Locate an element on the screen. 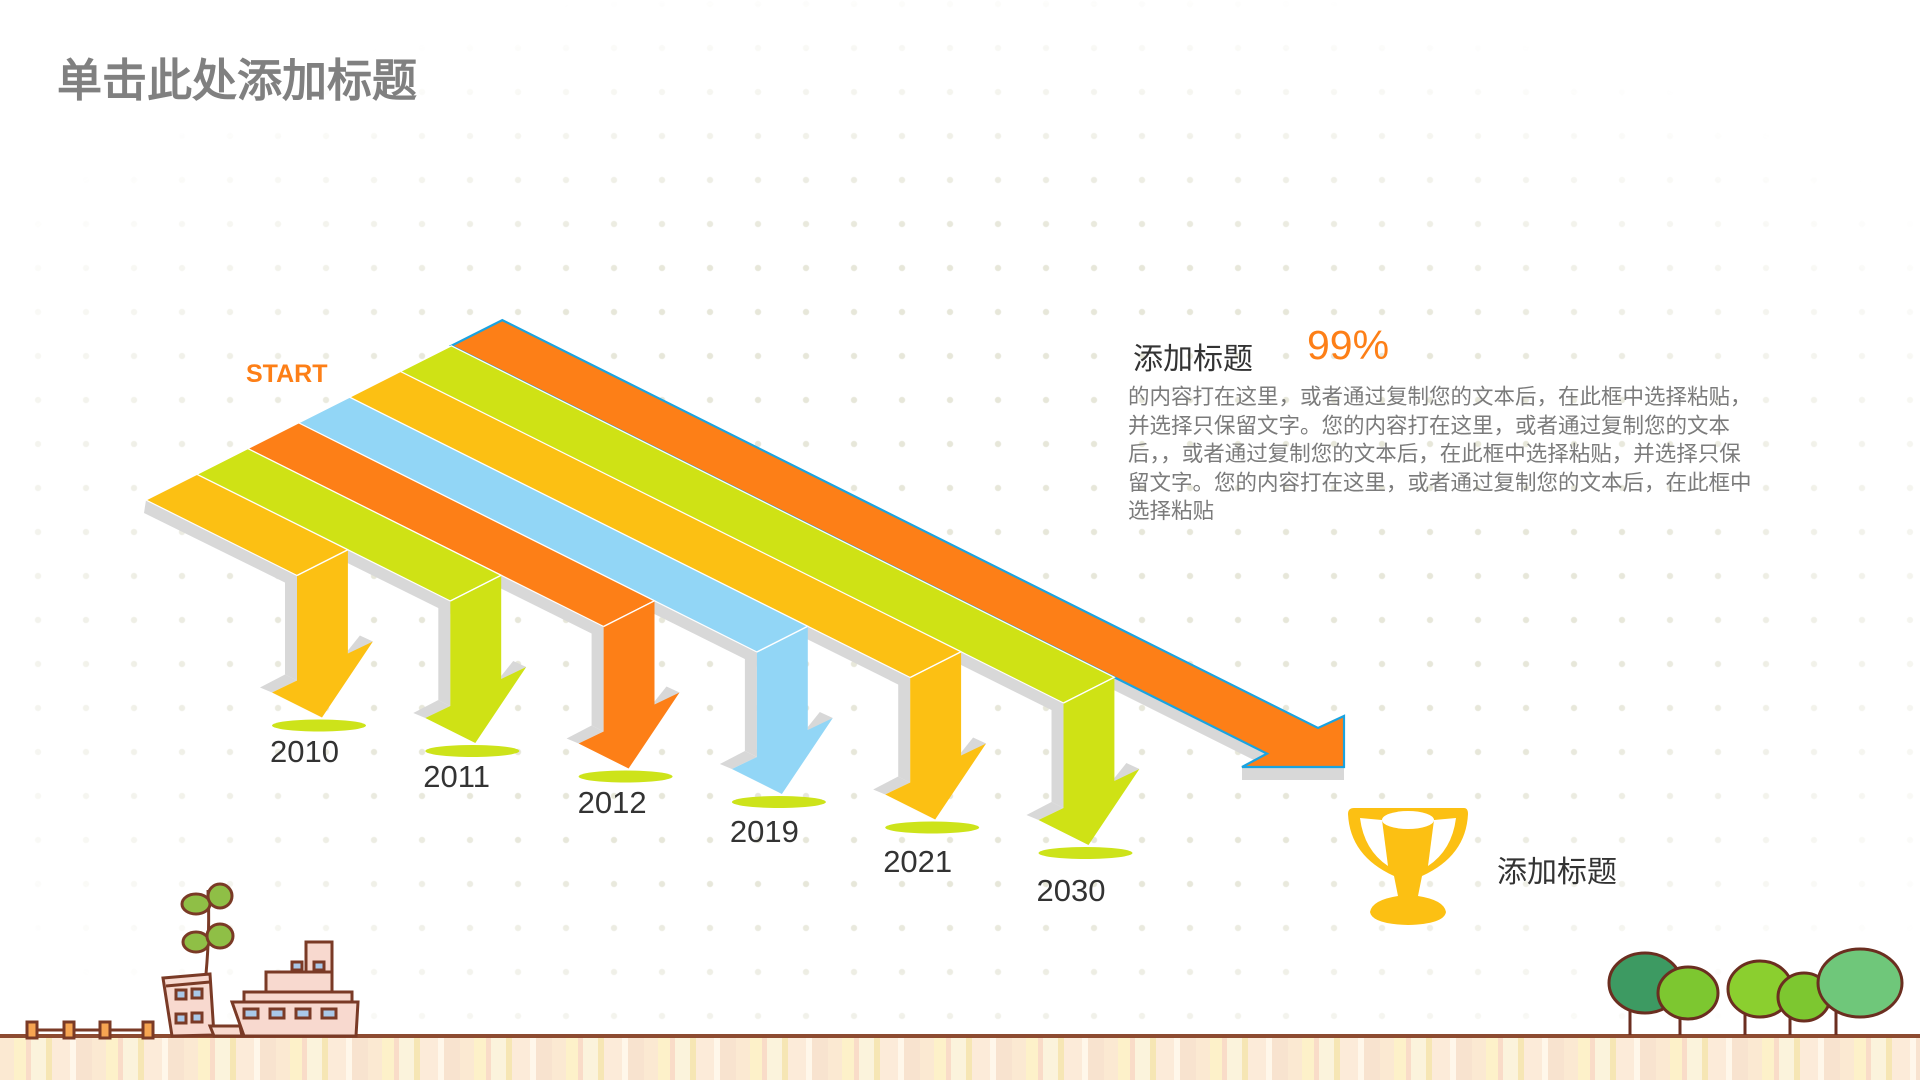 The width and height of the screenshot is (1920, 1080). trophy-icon is located at coordinates (1408, 866).